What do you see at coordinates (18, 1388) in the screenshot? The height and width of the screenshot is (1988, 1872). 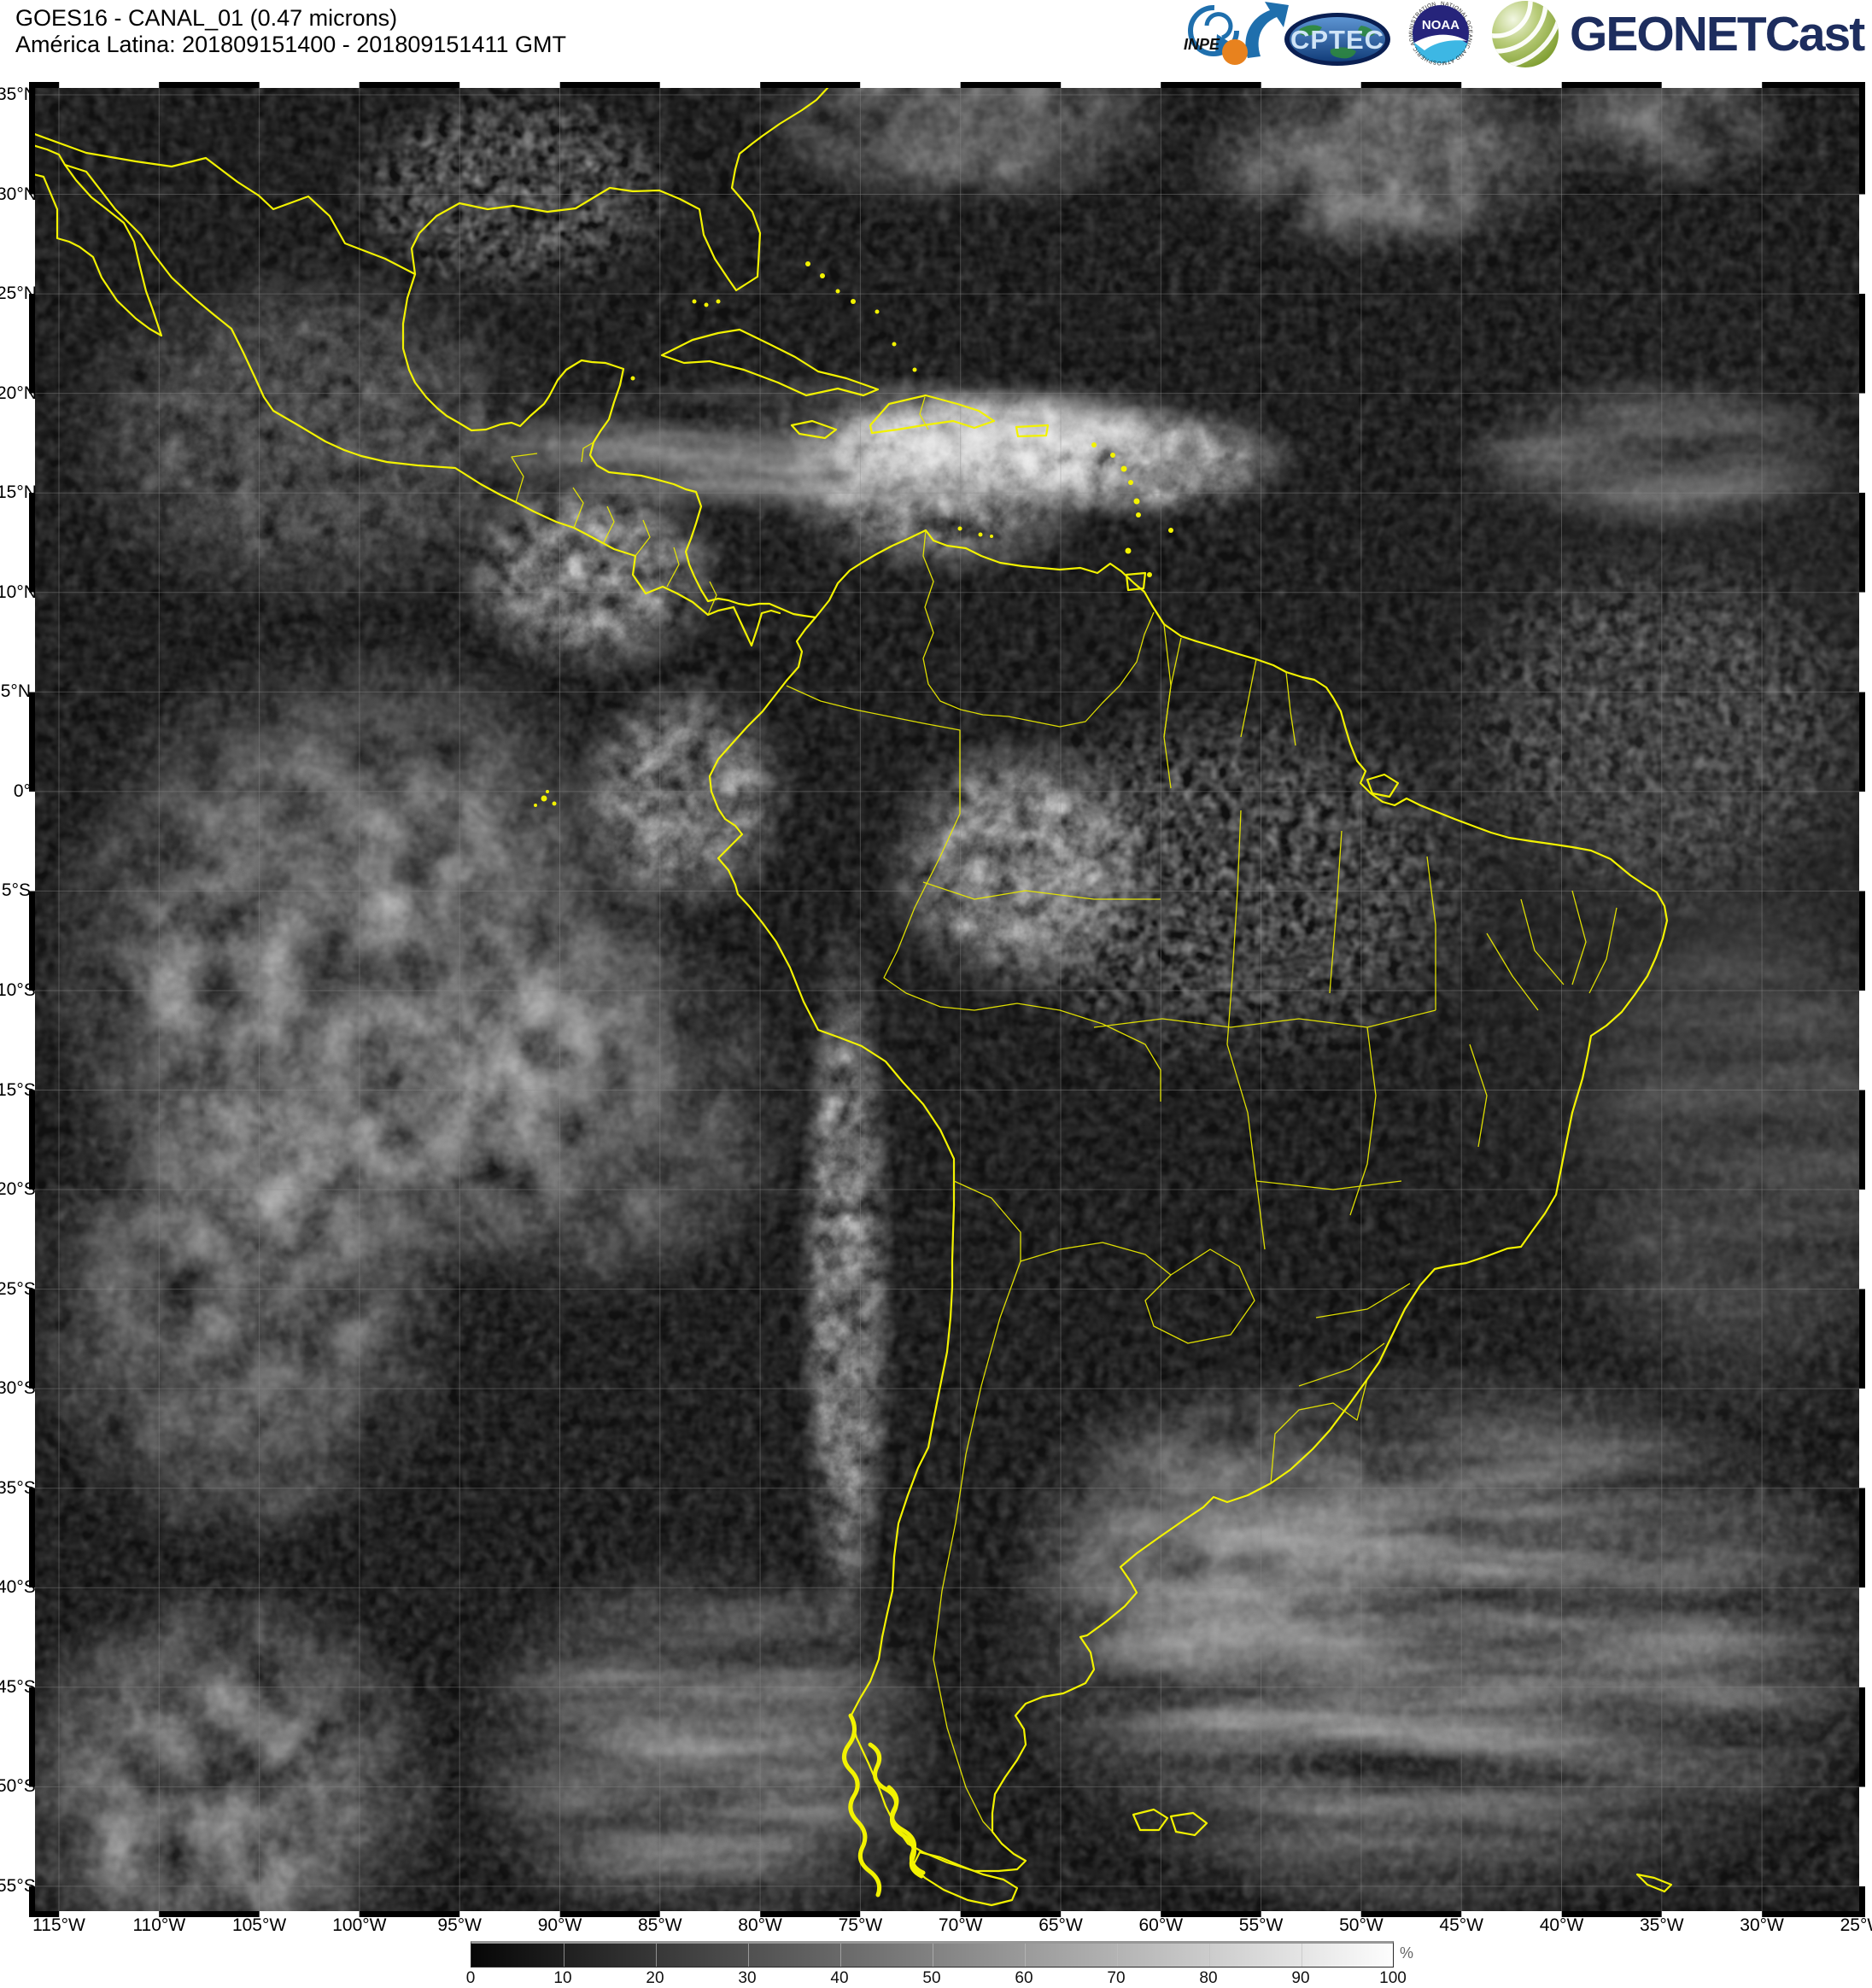 I see `lat-tick-label: 30°S` at bounding box center [18, 1388].